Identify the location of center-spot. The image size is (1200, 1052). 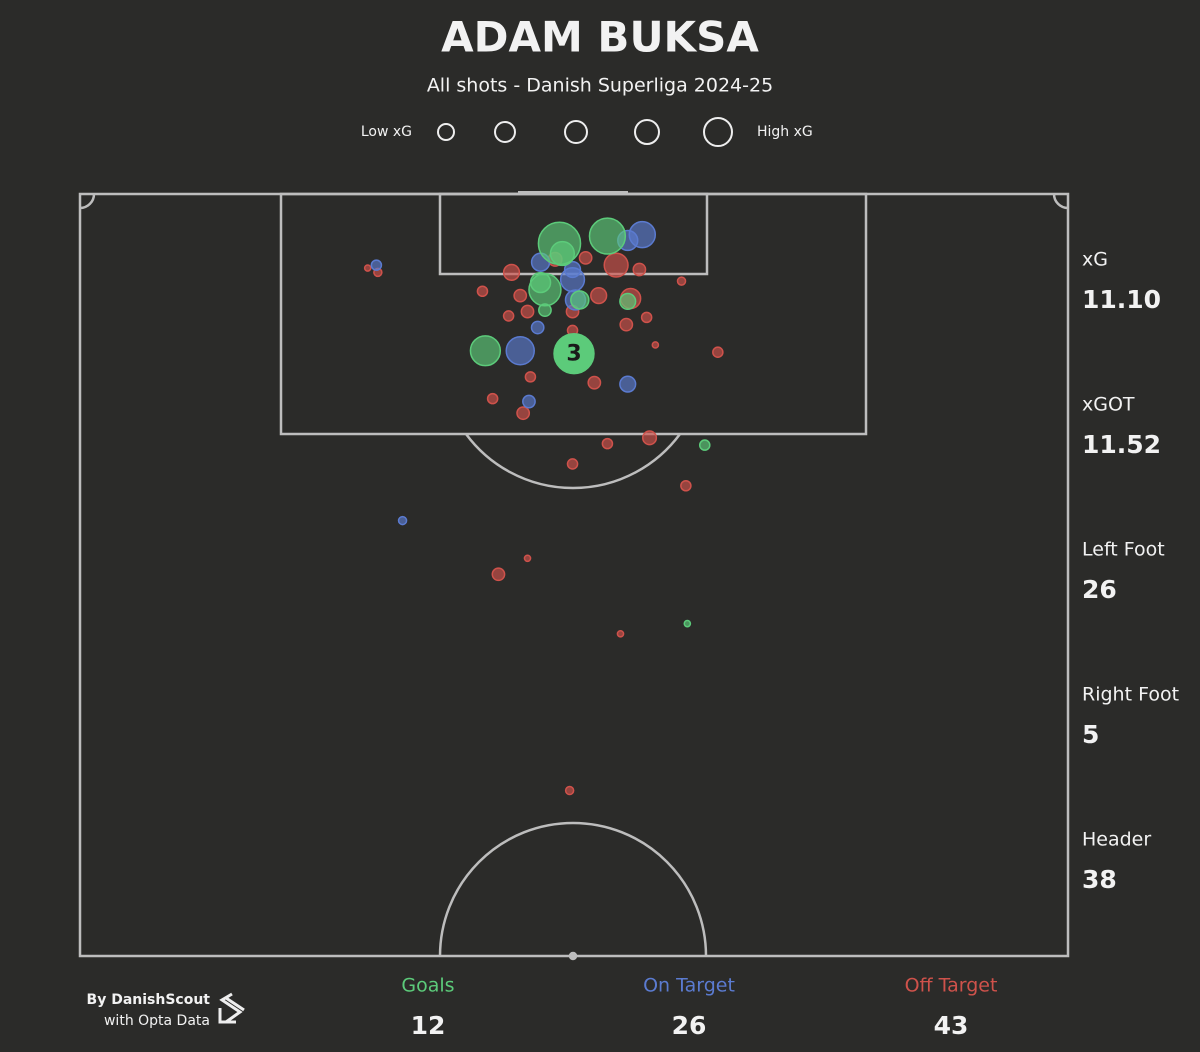
(573, 956).